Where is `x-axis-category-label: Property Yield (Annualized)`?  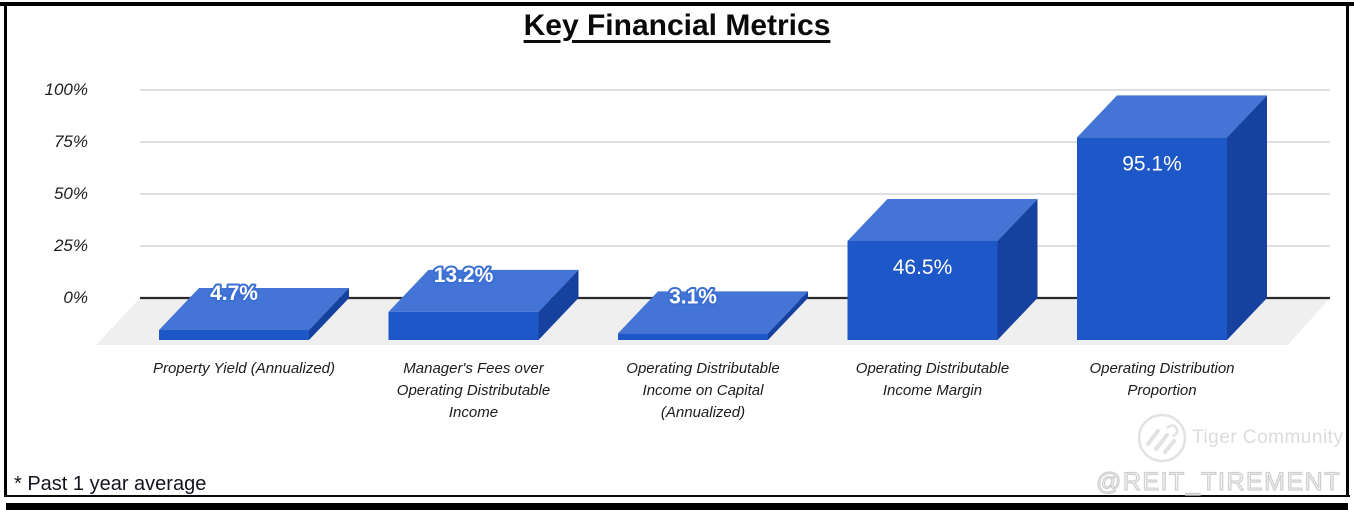 x-axis-category-label: Property Yield (Annualized) is located at coordinates (244, 368).